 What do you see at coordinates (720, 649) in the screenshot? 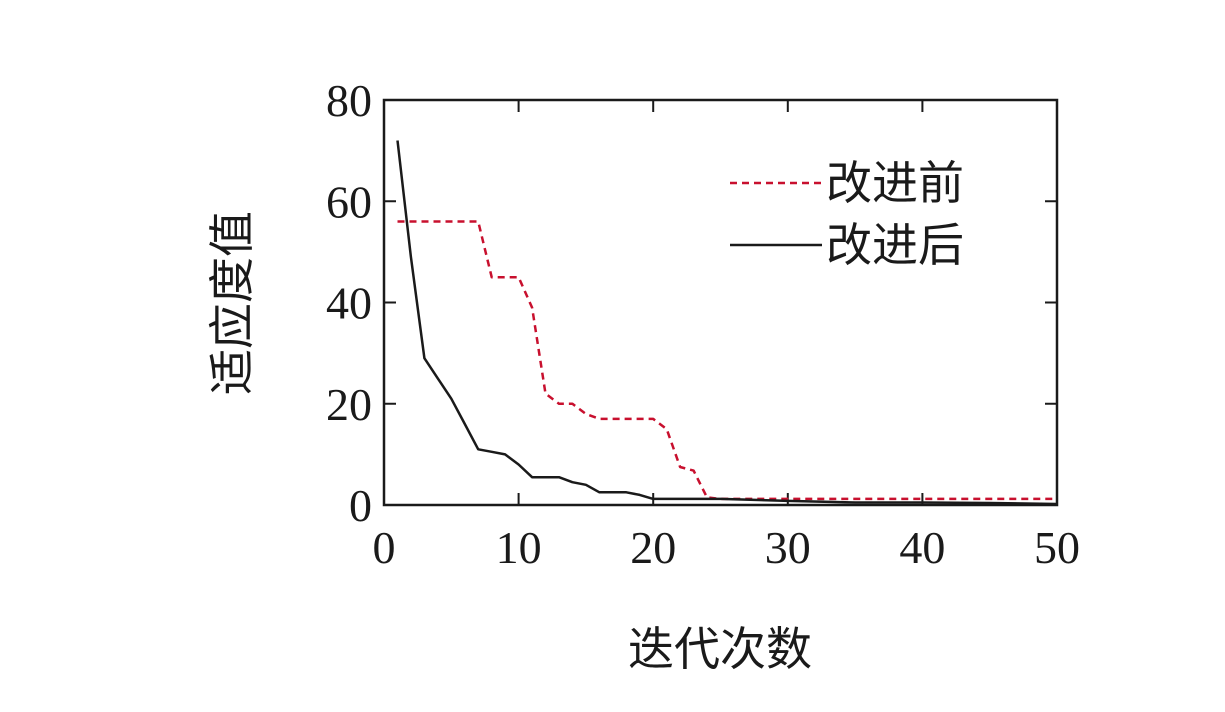
I see `x-axis-title: 迭代次数` at bounding box center [720, 649].